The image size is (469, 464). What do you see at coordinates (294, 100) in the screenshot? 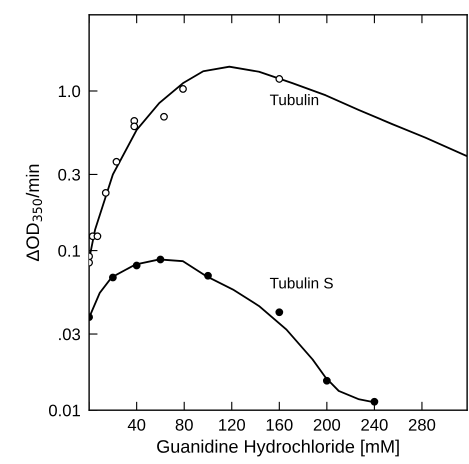
I see `series-label: Tubulin` at bounding box center [294, 100].